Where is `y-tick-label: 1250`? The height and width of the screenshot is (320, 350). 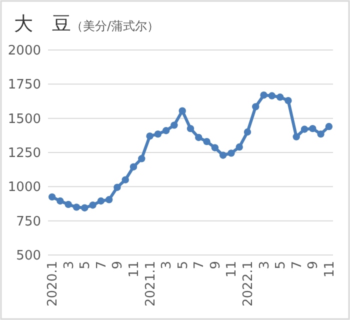 y-tick-label: 1250 is located at coordinates (24, 153).